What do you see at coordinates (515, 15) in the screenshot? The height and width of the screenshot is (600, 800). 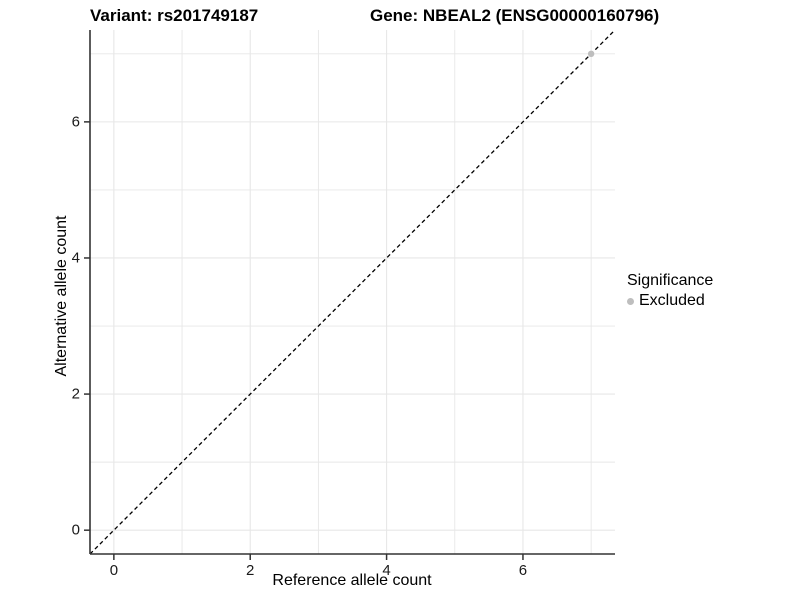 I see `gene-title: Gene: NBEAL2 (ENSG00000160796)` at bounding box center [515, 15].